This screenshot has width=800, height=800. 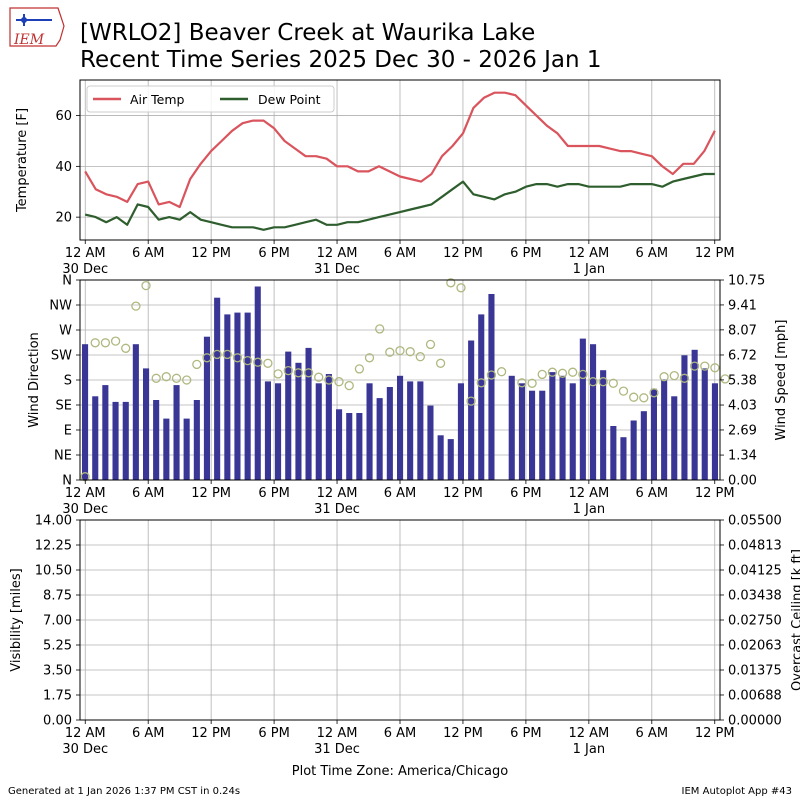 What do you see at coordinates (68, 381) in the screenshot?
I see `direction-tick-label: S` at bounding box center [68, 381].